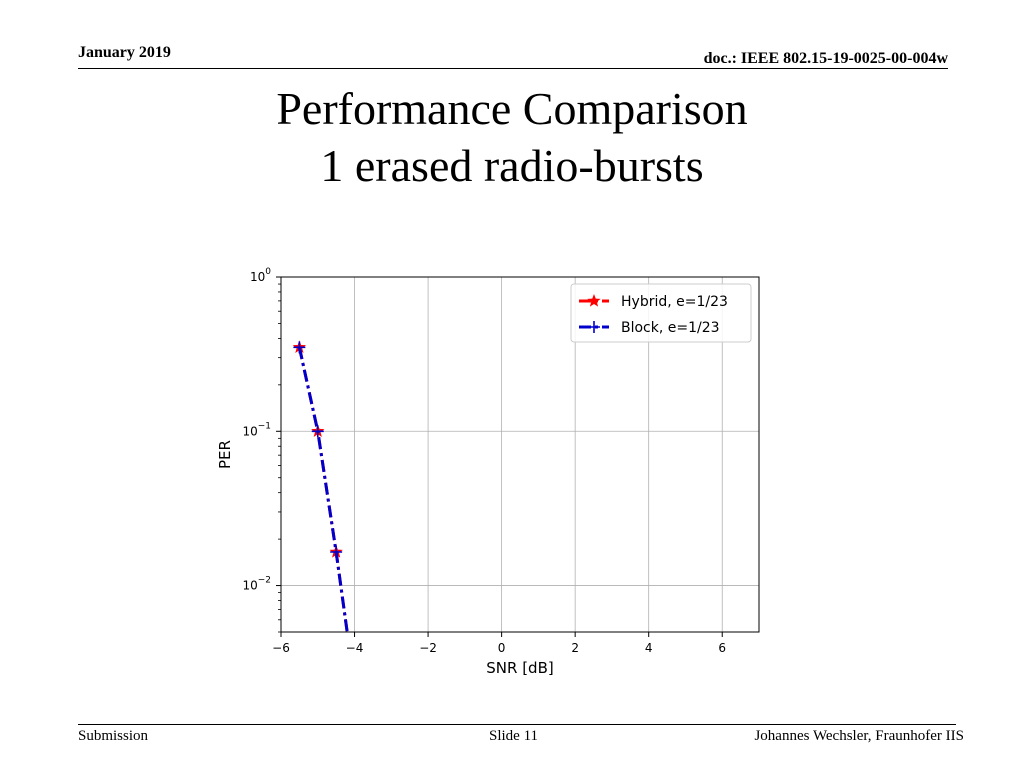  Describe the element at coordinates (722, 648) in the screenshot. I see `x-tick-label: 6` at that location.